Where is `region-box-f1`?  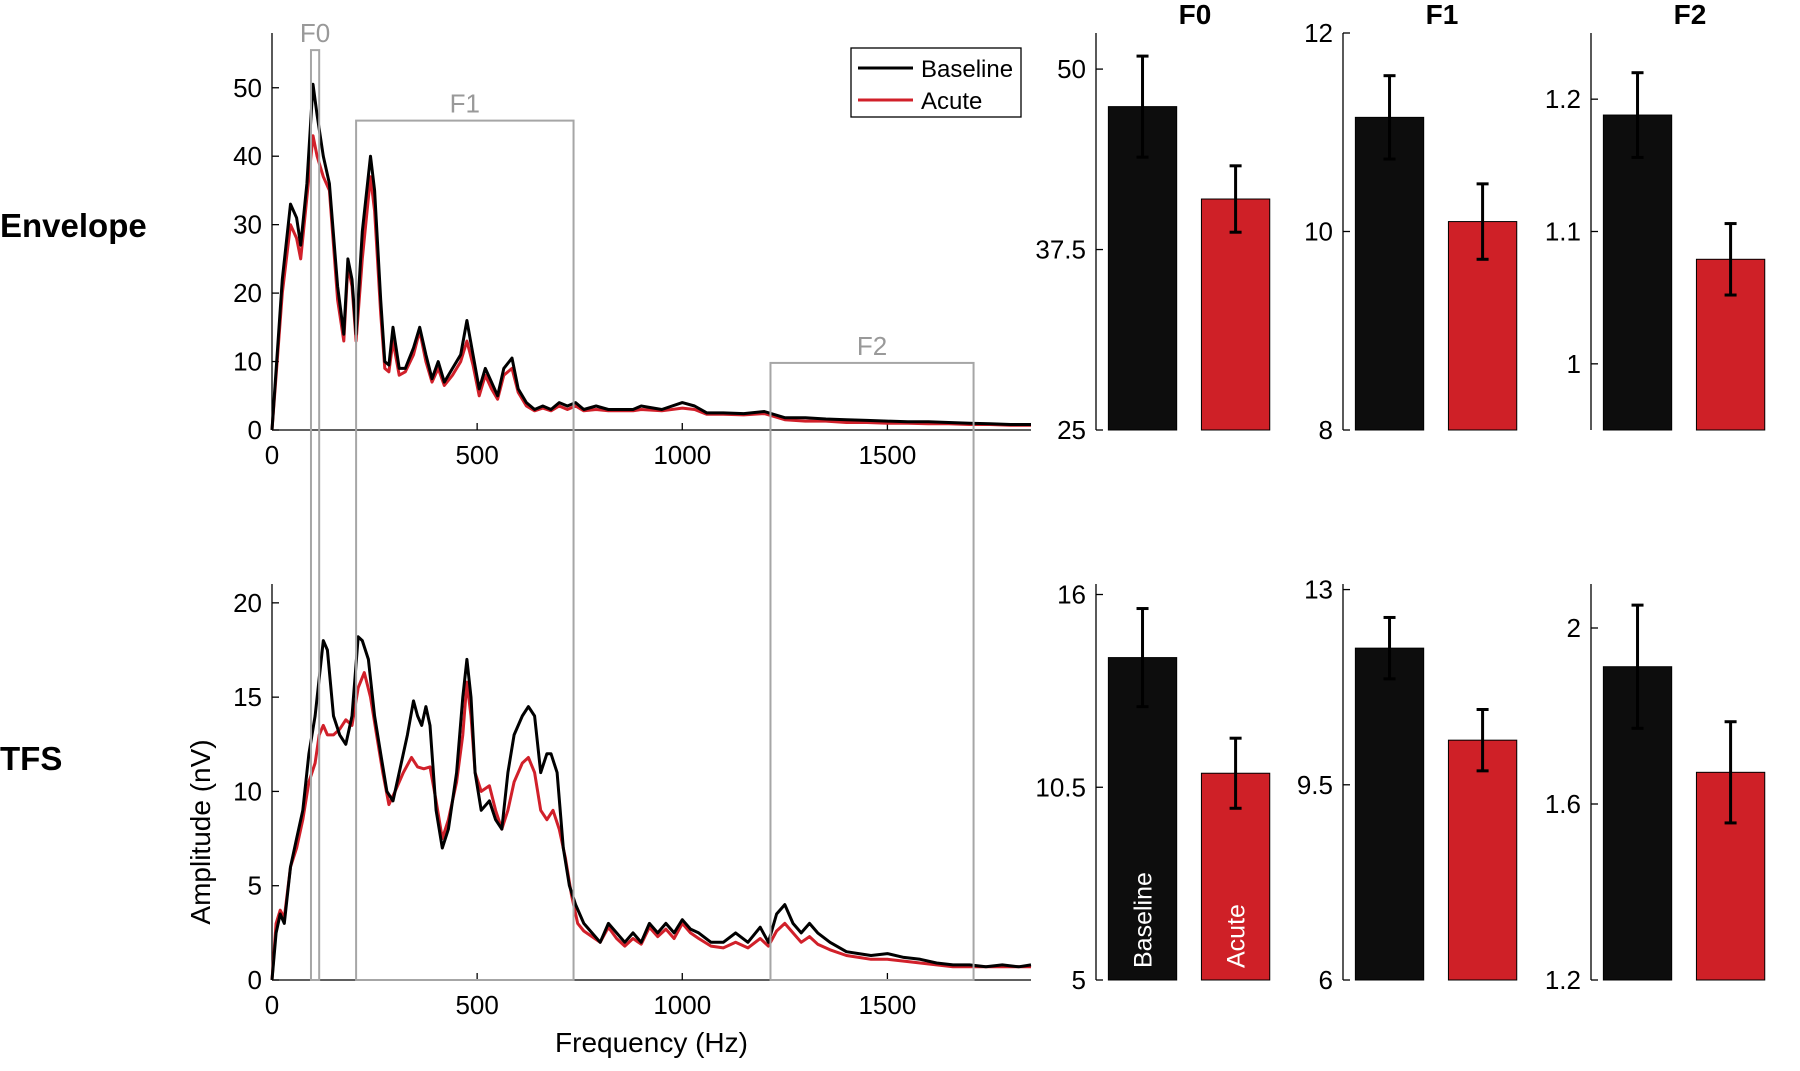
region-box-f1 is located at coordinates (465, 550).